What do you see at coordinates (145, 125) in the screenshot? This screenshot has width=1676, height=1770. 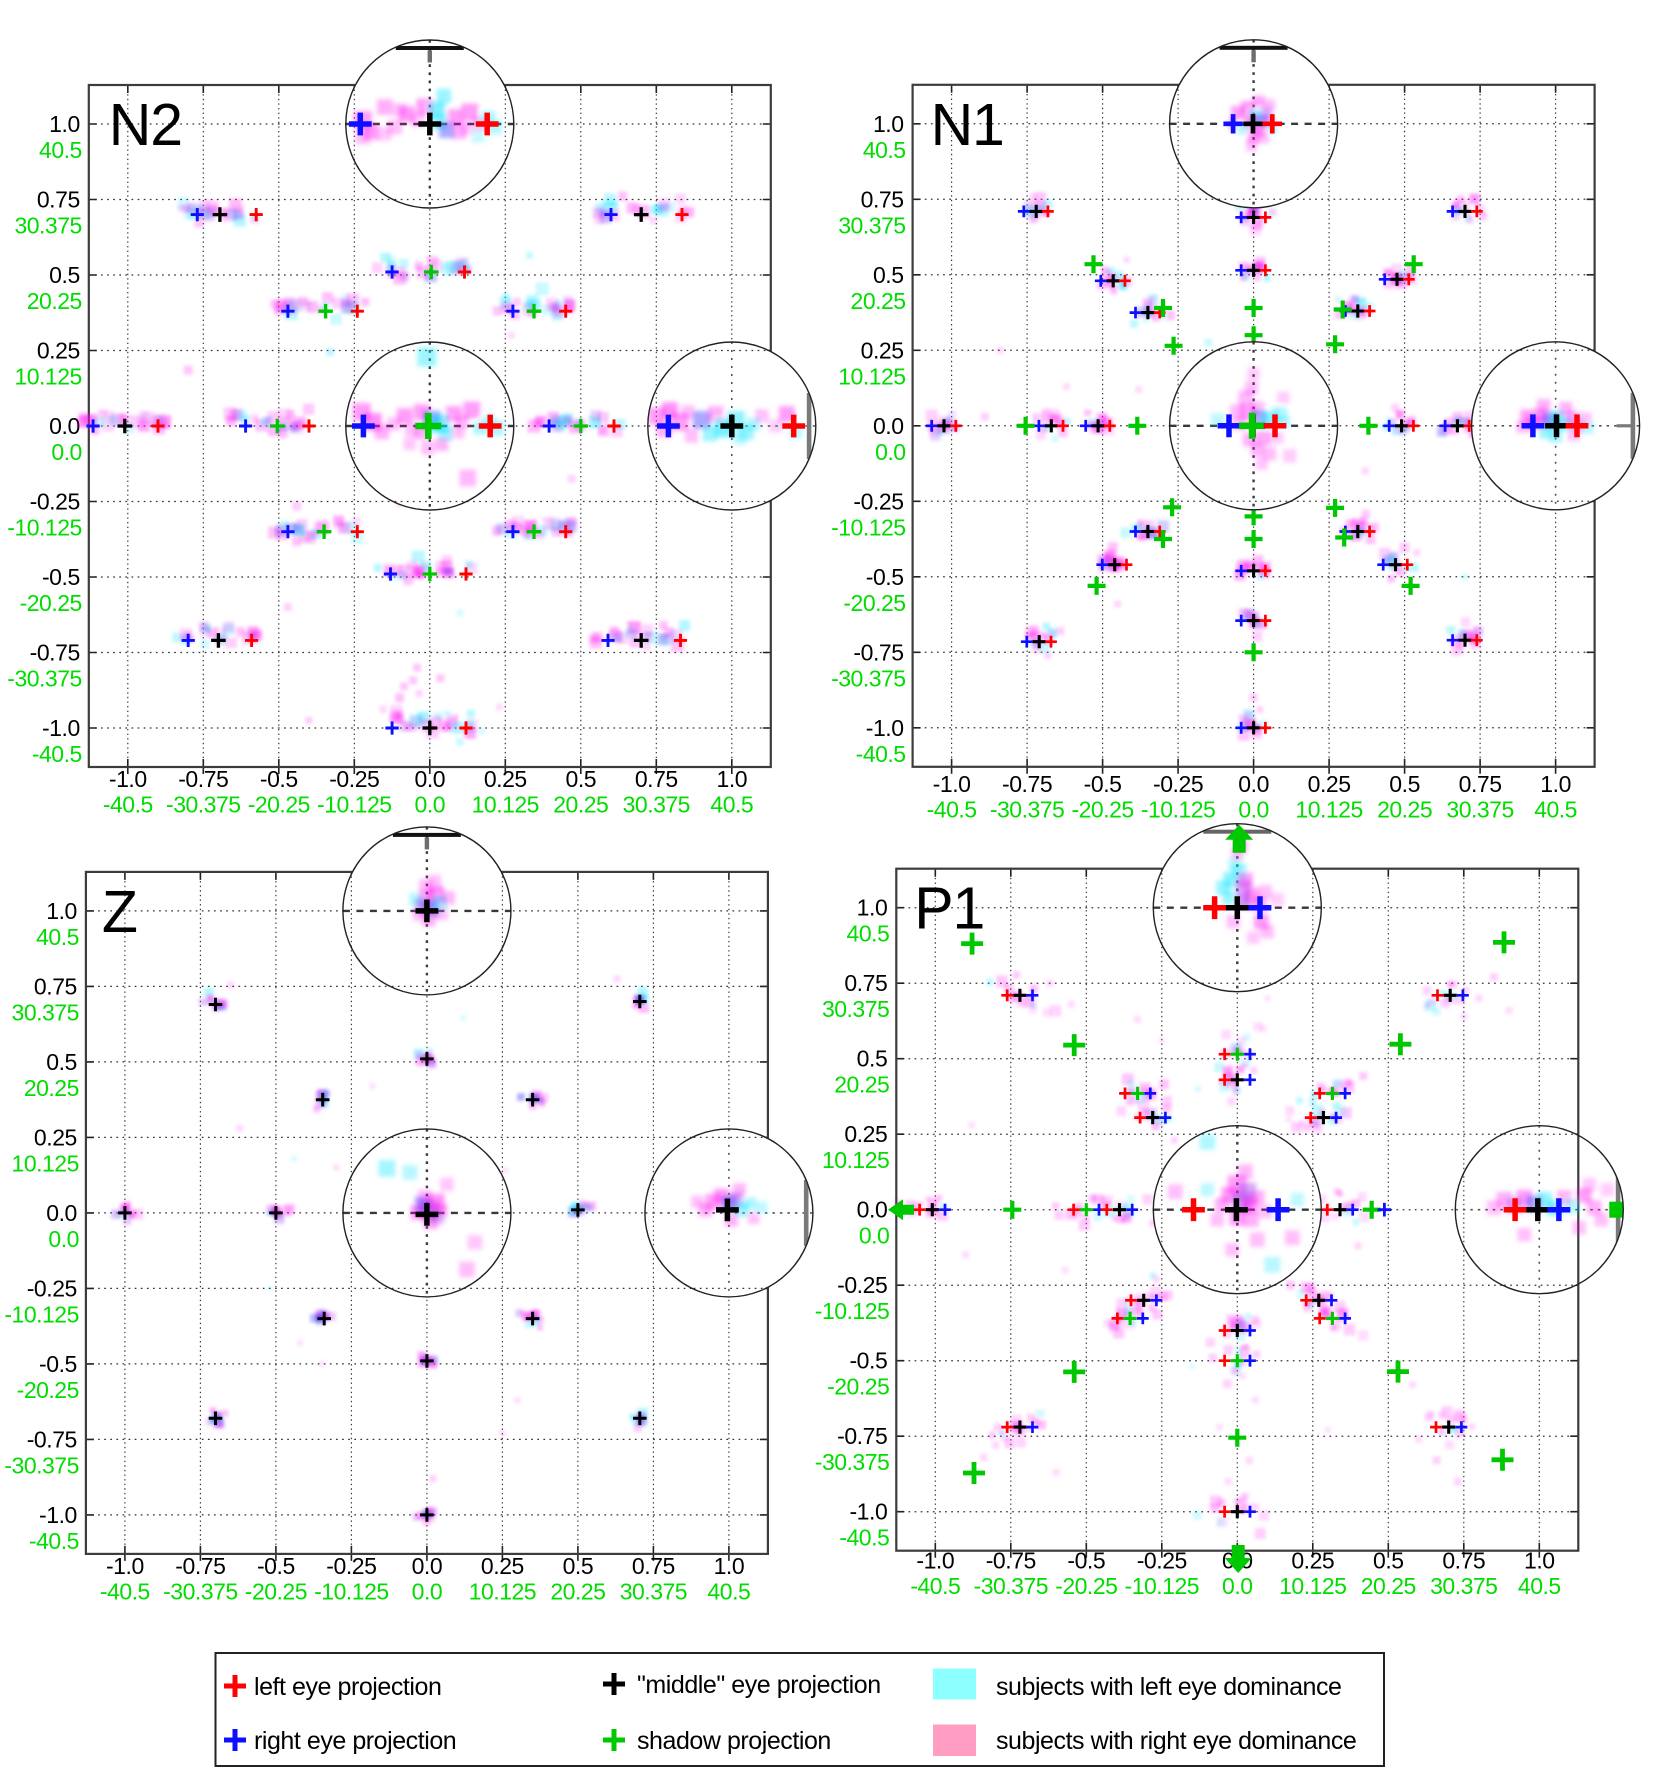 I see `svg-text: N2` at bounding box center [145, 125].